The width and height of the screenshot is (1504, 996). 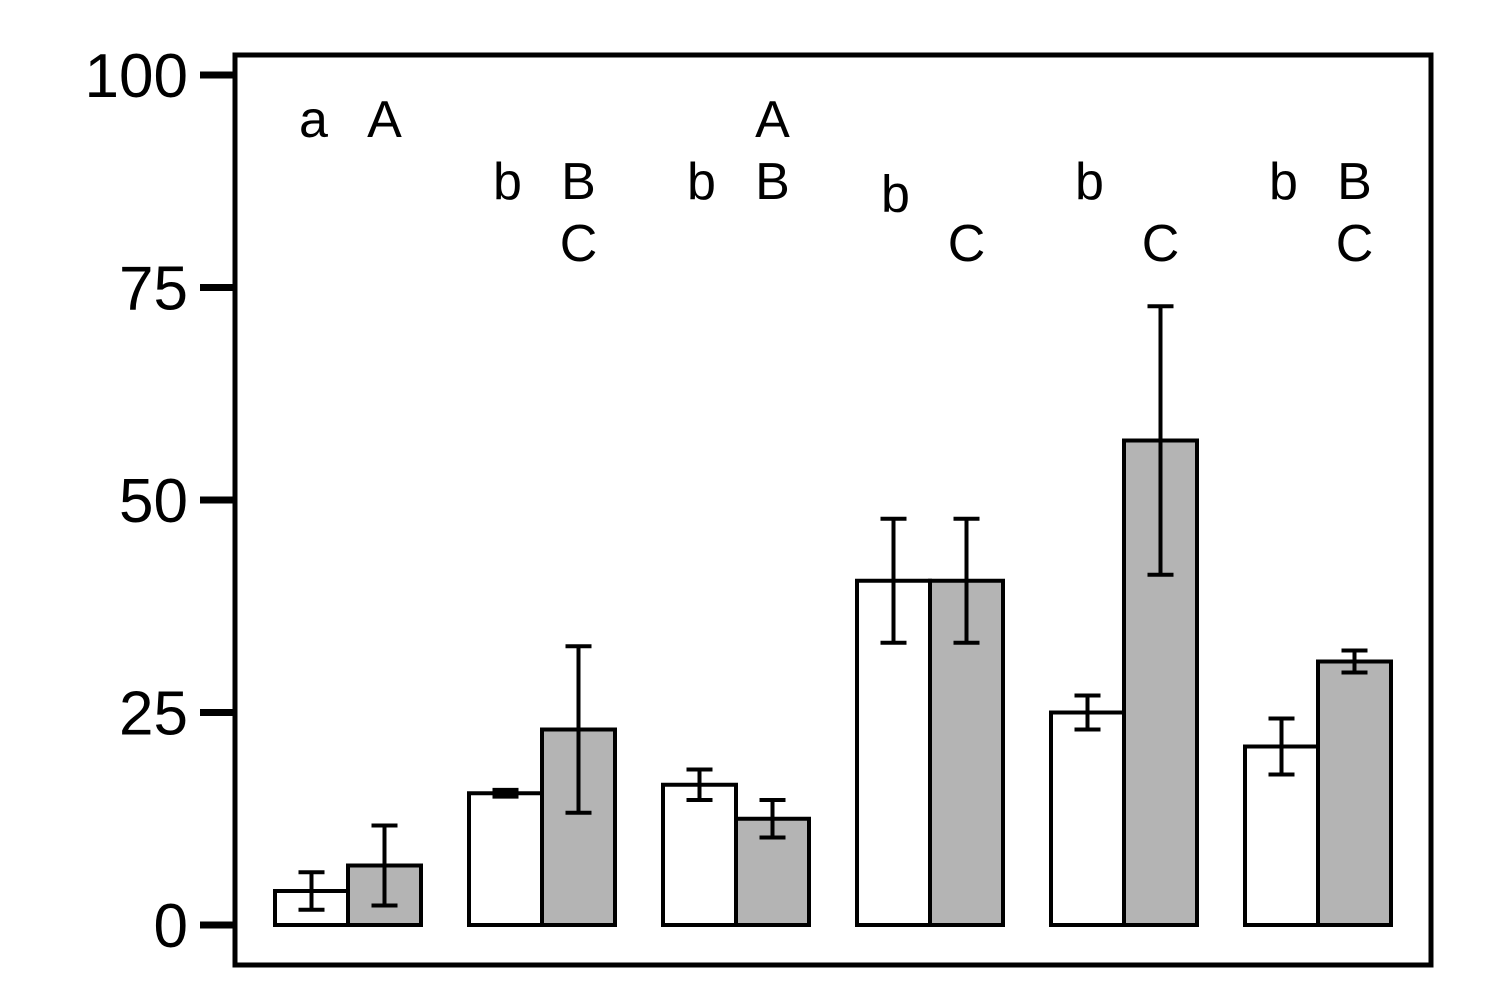 I want to click on error-bar-g5-s2, so click(x=1160, y=440).